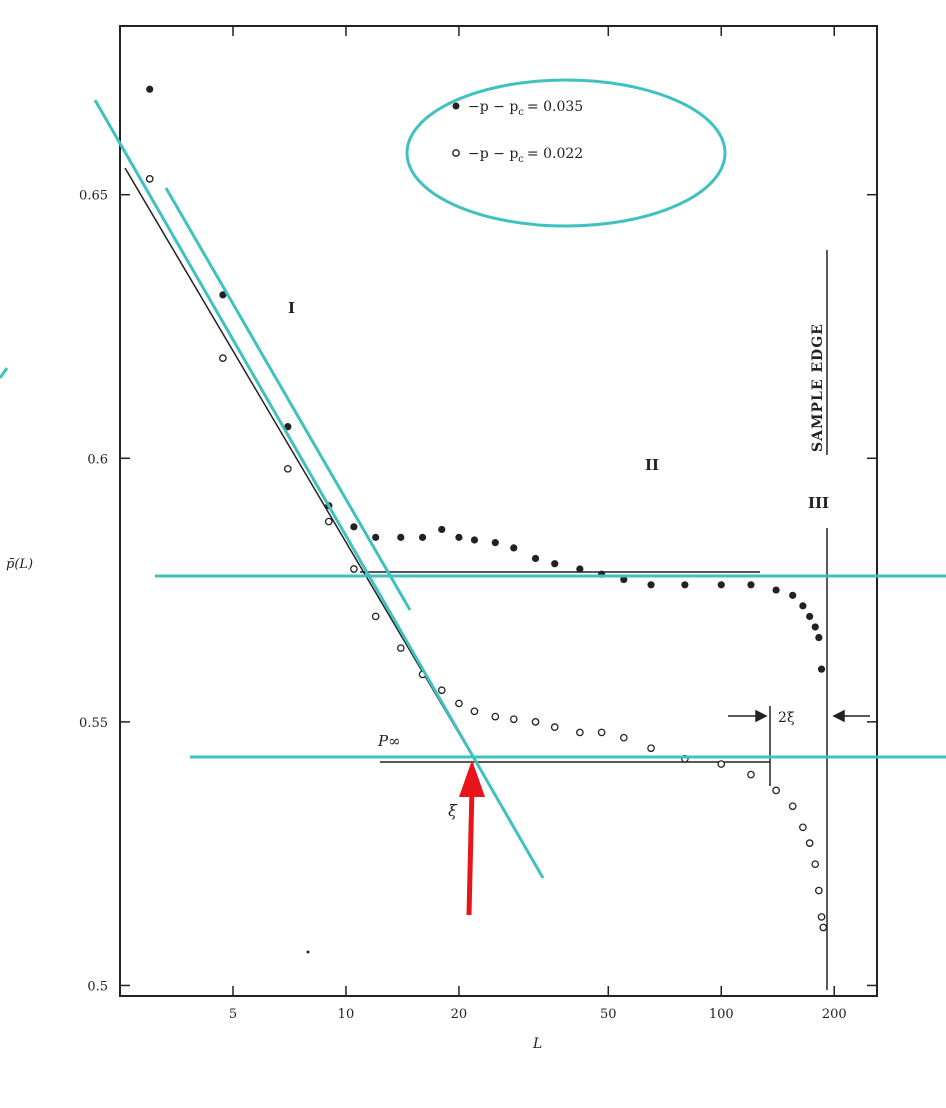 This screenshot has width=946, height=1108. I want to click on red-arrow, so click(472, 838).